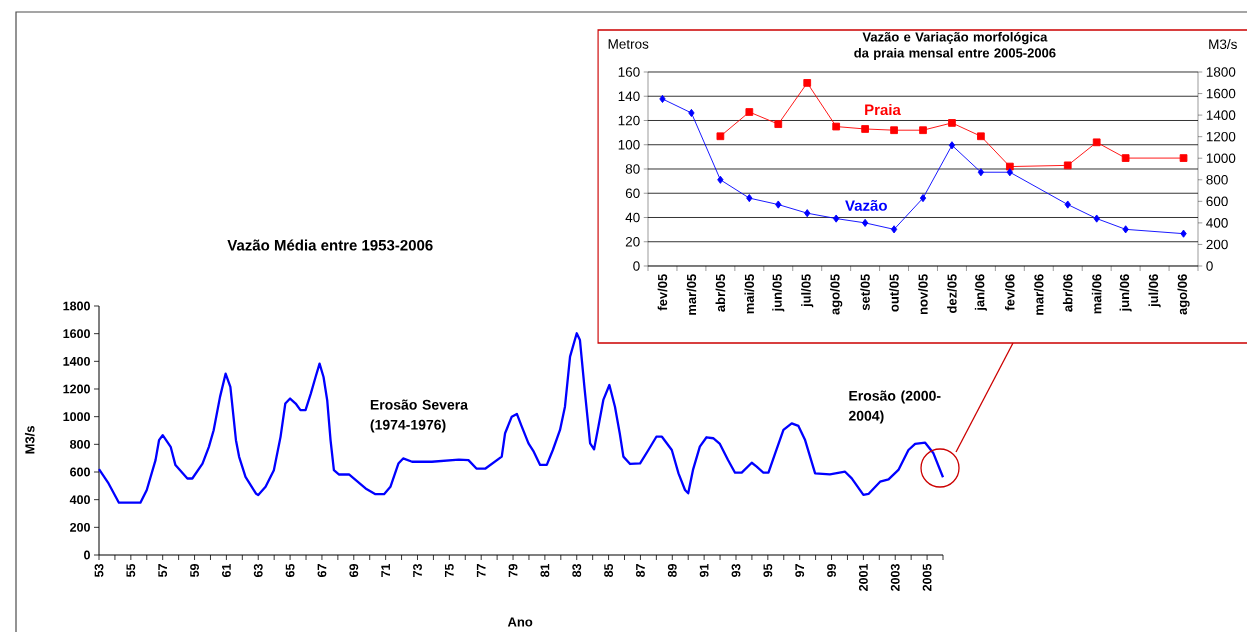 This screenshot has width=1247, height=632. I want to click on x-tick-label: mai/05, so click(749, 294).